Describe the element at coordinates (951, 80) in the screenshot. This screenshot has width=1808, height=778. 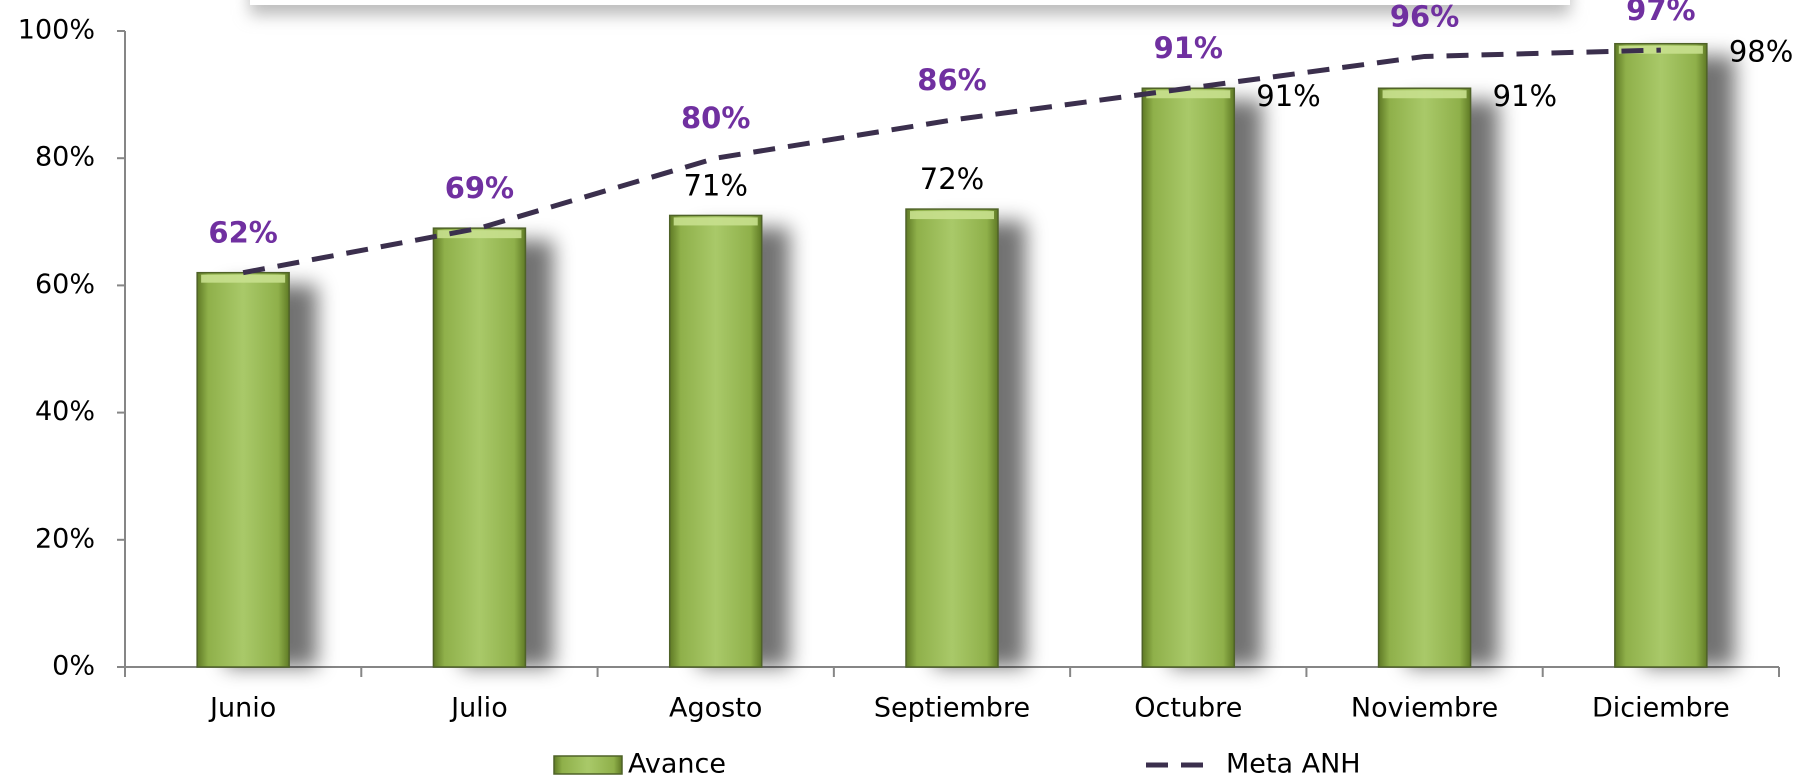
I see `line-value-label: 86%` at that location.